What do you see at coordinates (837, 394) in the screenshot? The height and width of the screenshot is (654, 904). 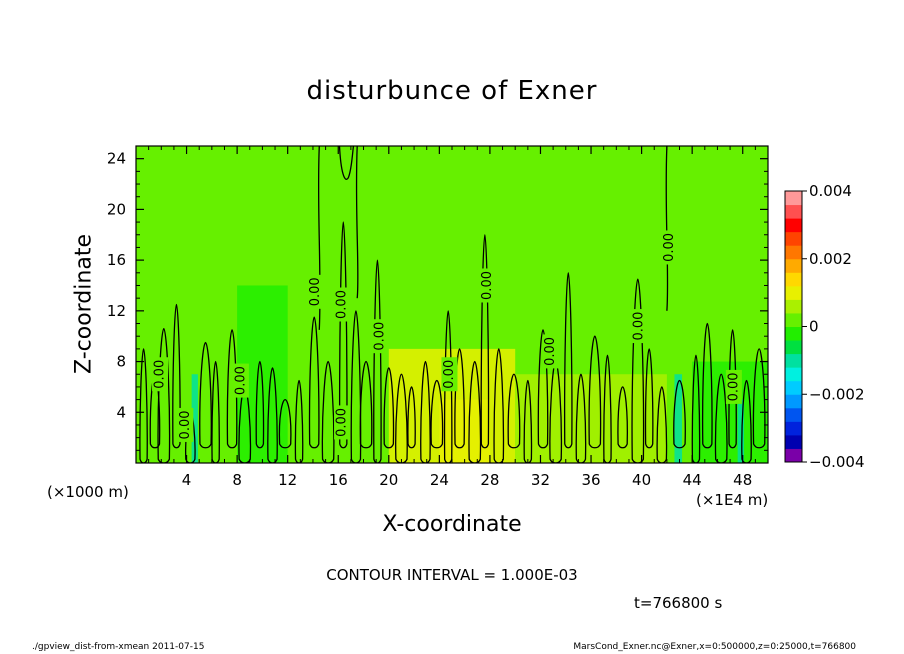 I see `colorbar-label-3: −0.002` at bounding box center [837, 394].